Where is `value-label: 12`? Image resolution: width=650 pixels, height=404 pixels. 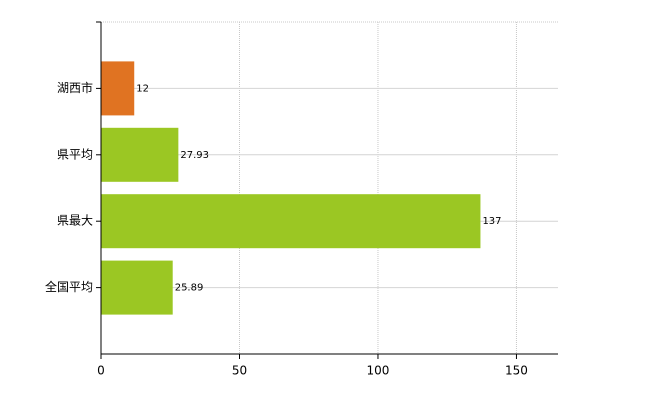 value-label: 12 is located at coordinates (142, 88).